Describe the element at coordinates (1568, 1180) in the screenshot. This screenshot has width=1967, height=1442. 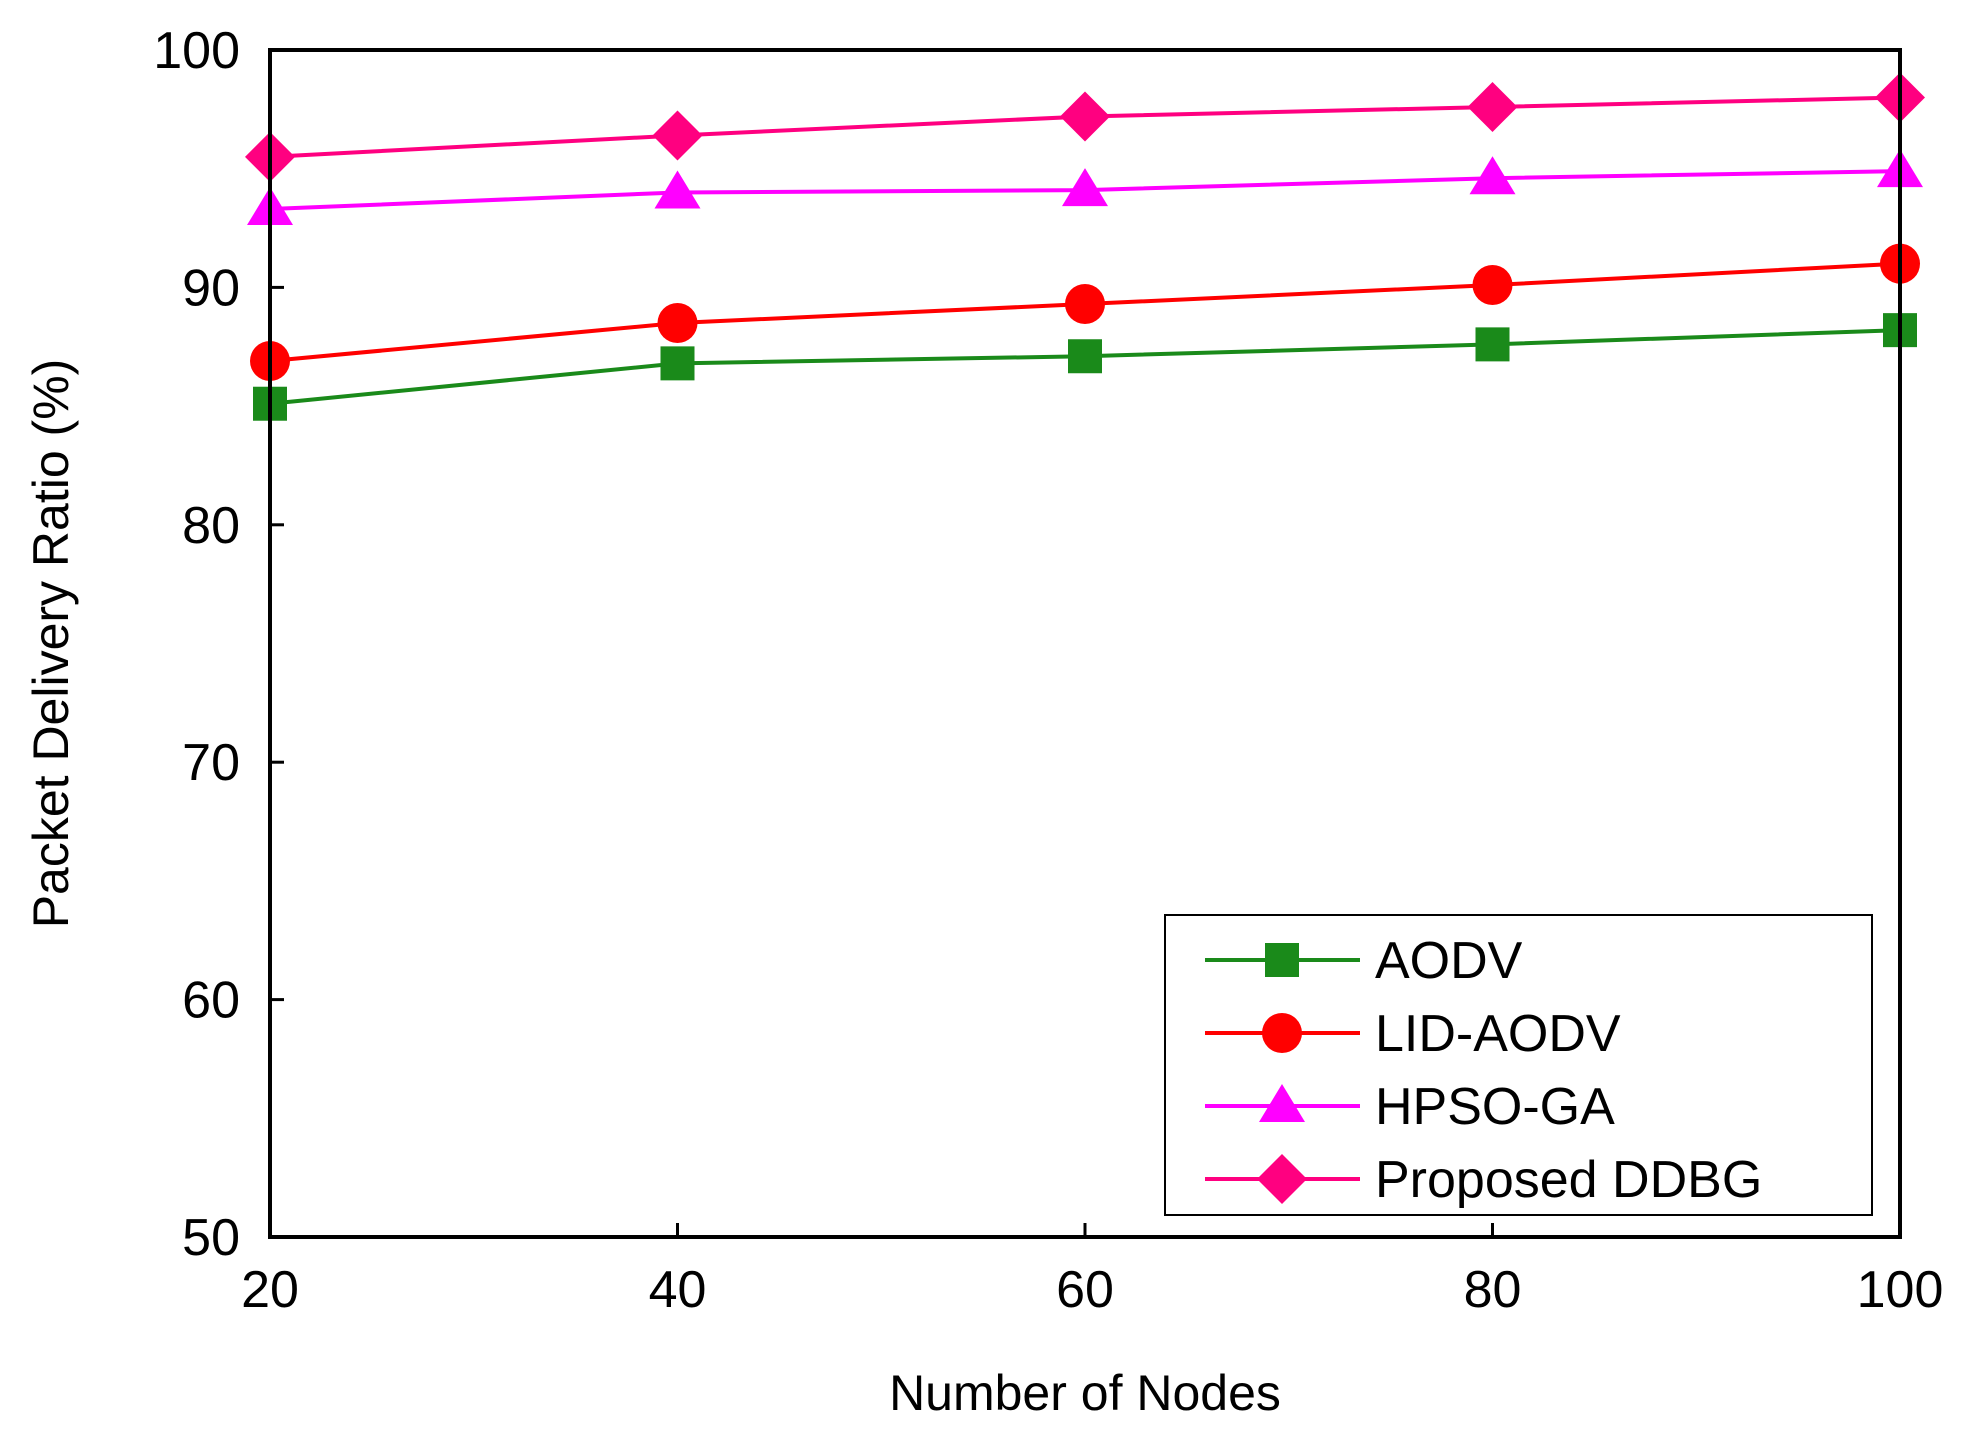
I see `legend-label-proposed-ddbg: Proposed DDBG` at that location.